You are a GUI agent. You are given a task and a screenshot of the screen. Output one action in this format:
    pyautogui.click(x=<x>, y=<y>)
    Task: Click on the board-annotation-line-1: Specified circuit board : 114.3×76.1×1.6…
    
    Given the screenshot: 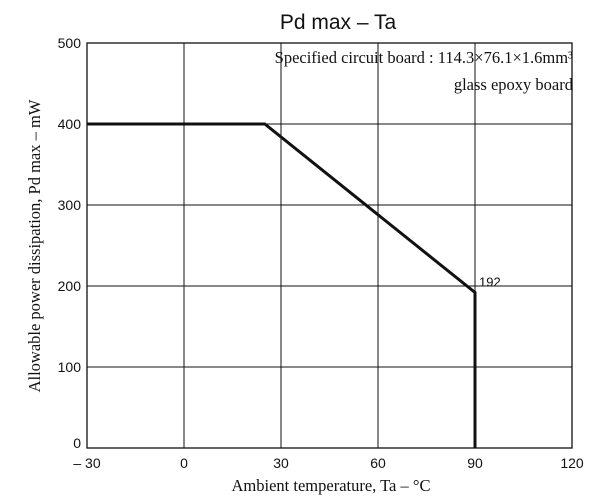 What is the action you would take?
    pyautogui.click(x=424, y=57)
    